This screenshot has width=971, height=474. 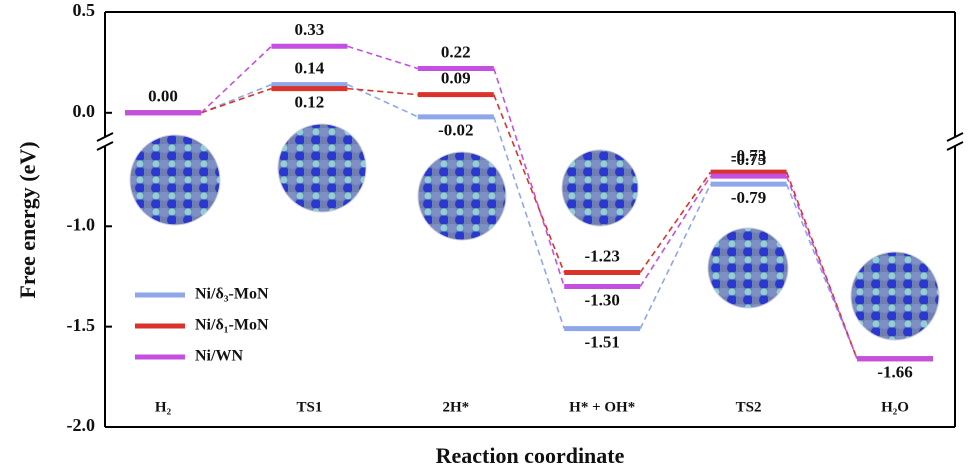 What do you see at coordinates (748, 197) in the screenshot?
I see `value-label: -0.79` at bounding box center [748, 197].